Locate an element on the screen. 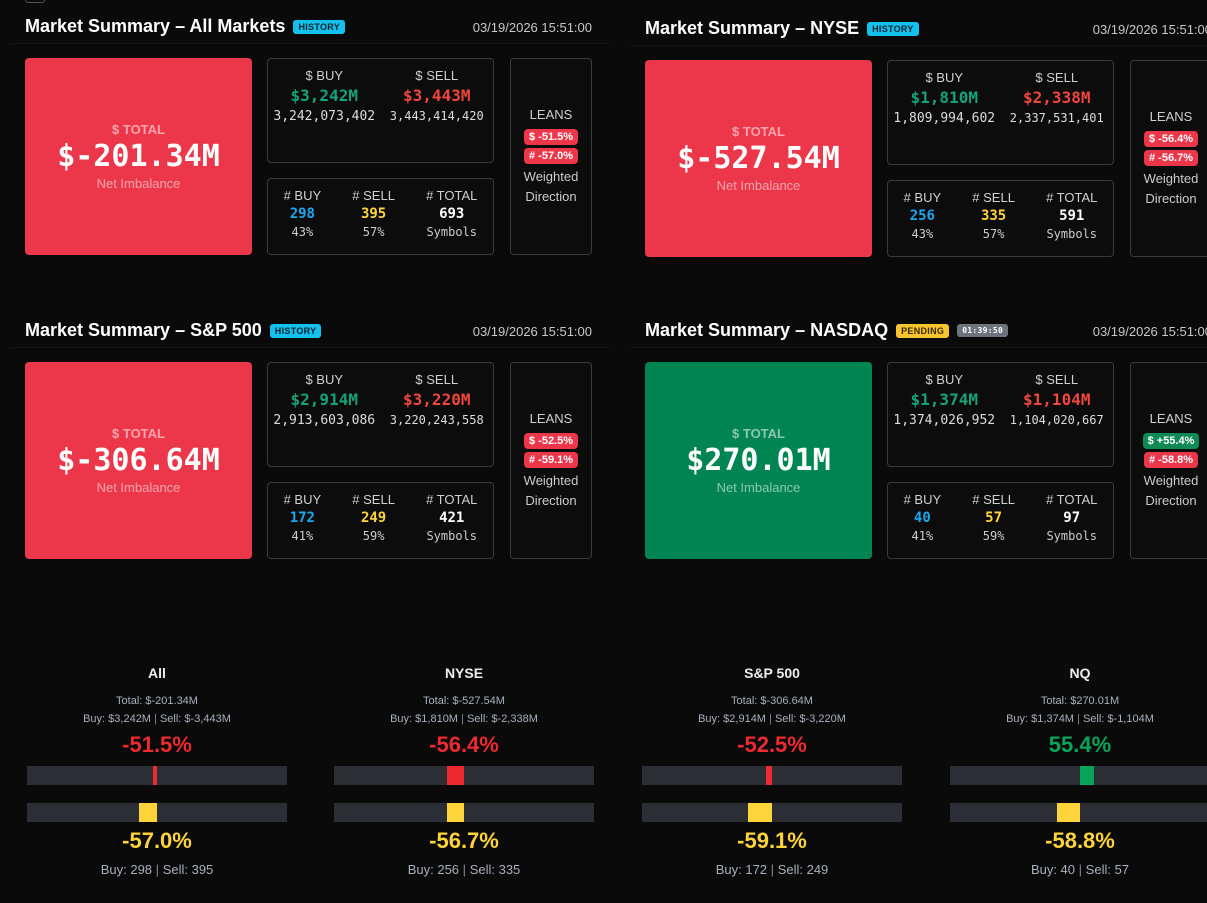 This screenshot has width=1207, height=903. count-sell-pct: 59% is located at coordinates (993, 536).